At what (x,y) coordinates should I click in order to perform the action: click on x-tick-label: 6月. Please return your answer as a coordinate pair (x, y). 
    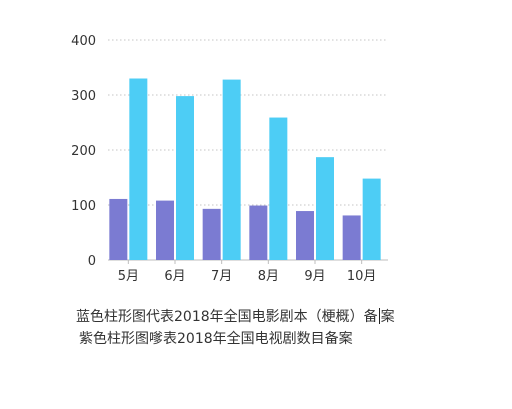
    Looking at the image, I should click on (174, 276).